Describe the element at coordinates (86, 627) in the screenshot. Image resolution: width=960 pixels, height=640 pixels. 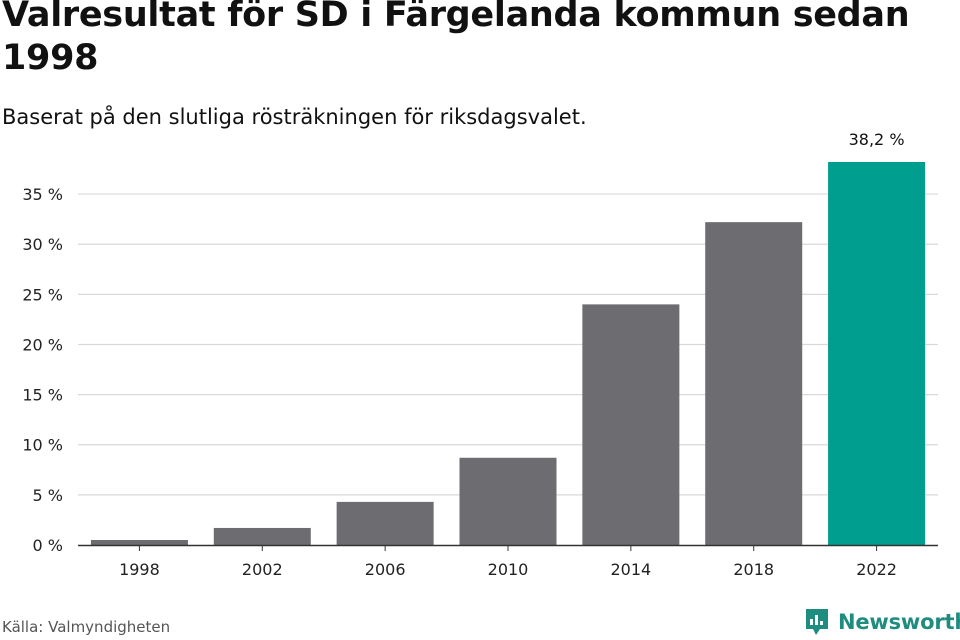
I see `source-note: Källa: Valmyndigheten` at that location.